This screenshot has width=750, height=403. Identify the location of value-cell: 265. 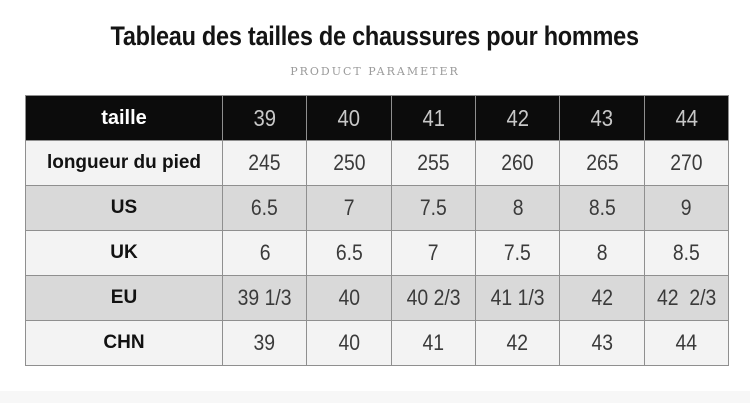
(602, 163).